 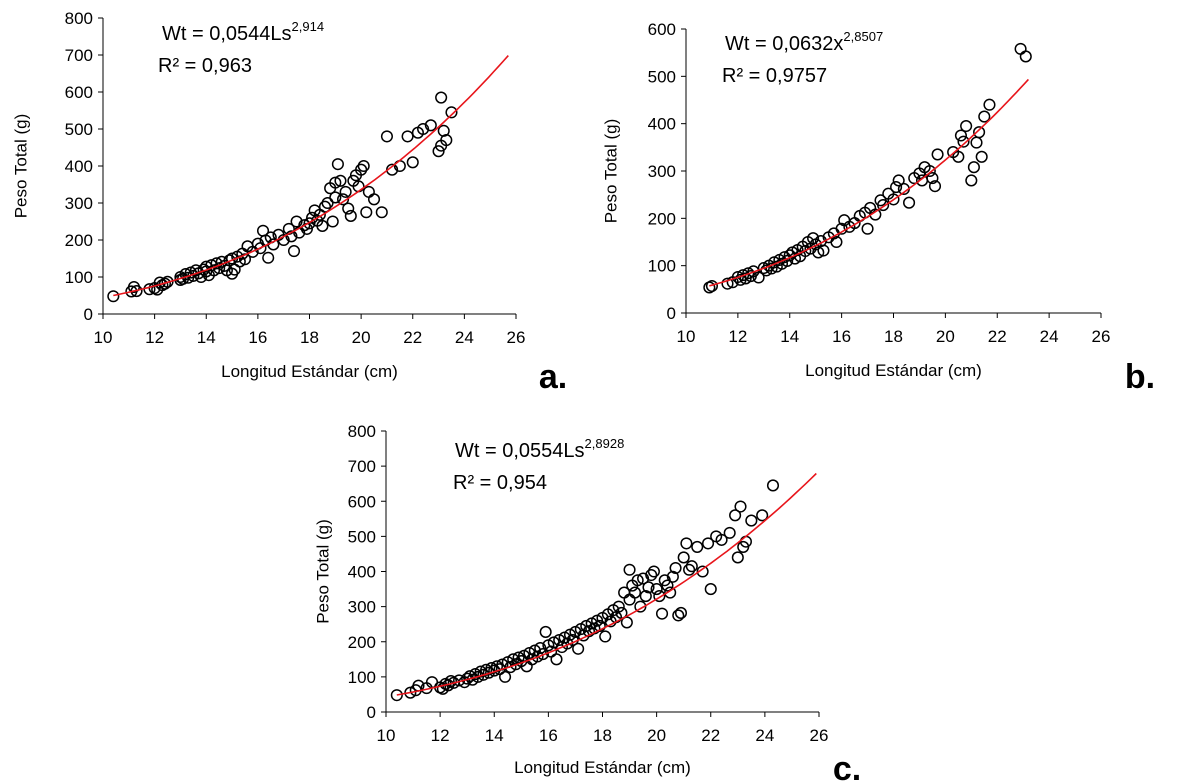 What do you see at coordinates (257, 337) in the screenshot?
I see `x-tick-label: 16` at bounding box center [257, 337].